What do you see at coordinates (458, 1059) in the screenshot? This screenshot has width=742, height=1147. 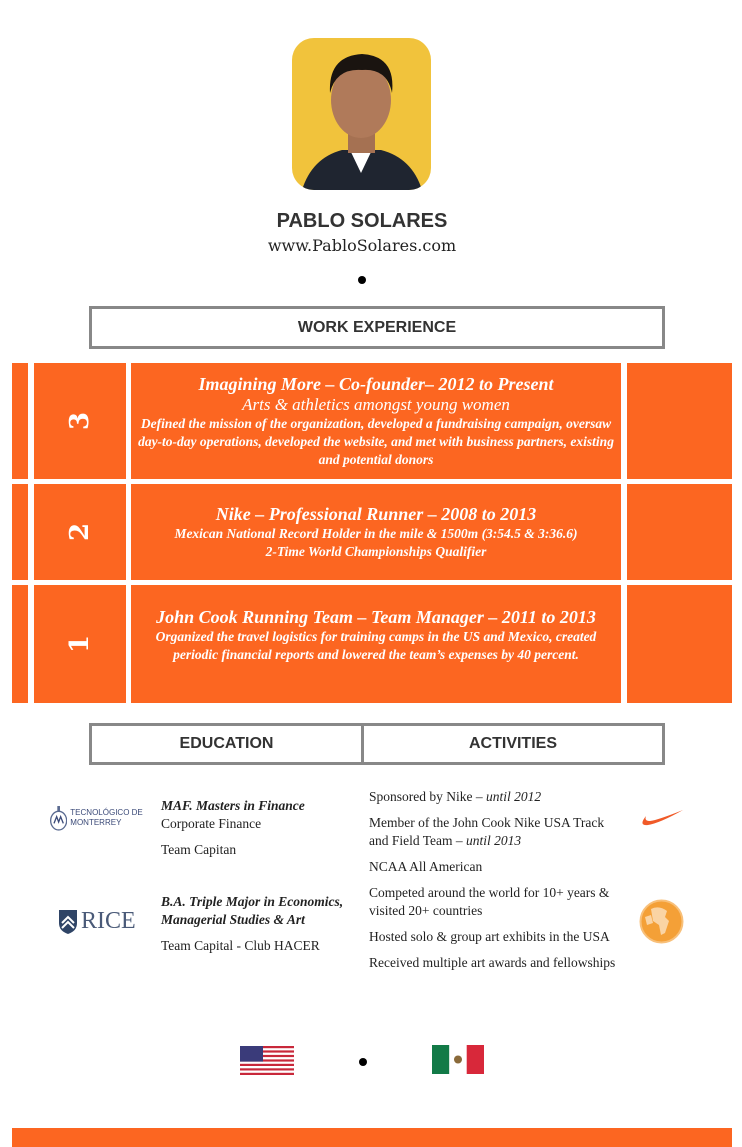 I see `mexico-flag-icon` at bounding box center [458, 1059].